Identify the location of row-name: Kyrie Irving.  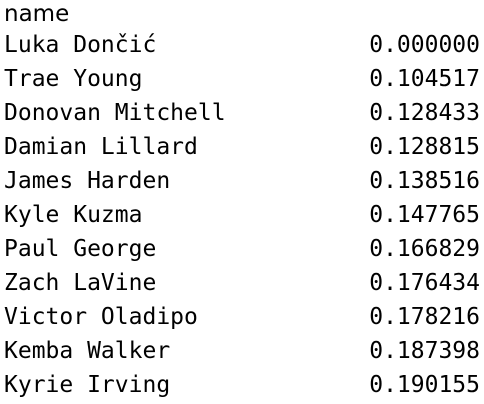
(87, 385).